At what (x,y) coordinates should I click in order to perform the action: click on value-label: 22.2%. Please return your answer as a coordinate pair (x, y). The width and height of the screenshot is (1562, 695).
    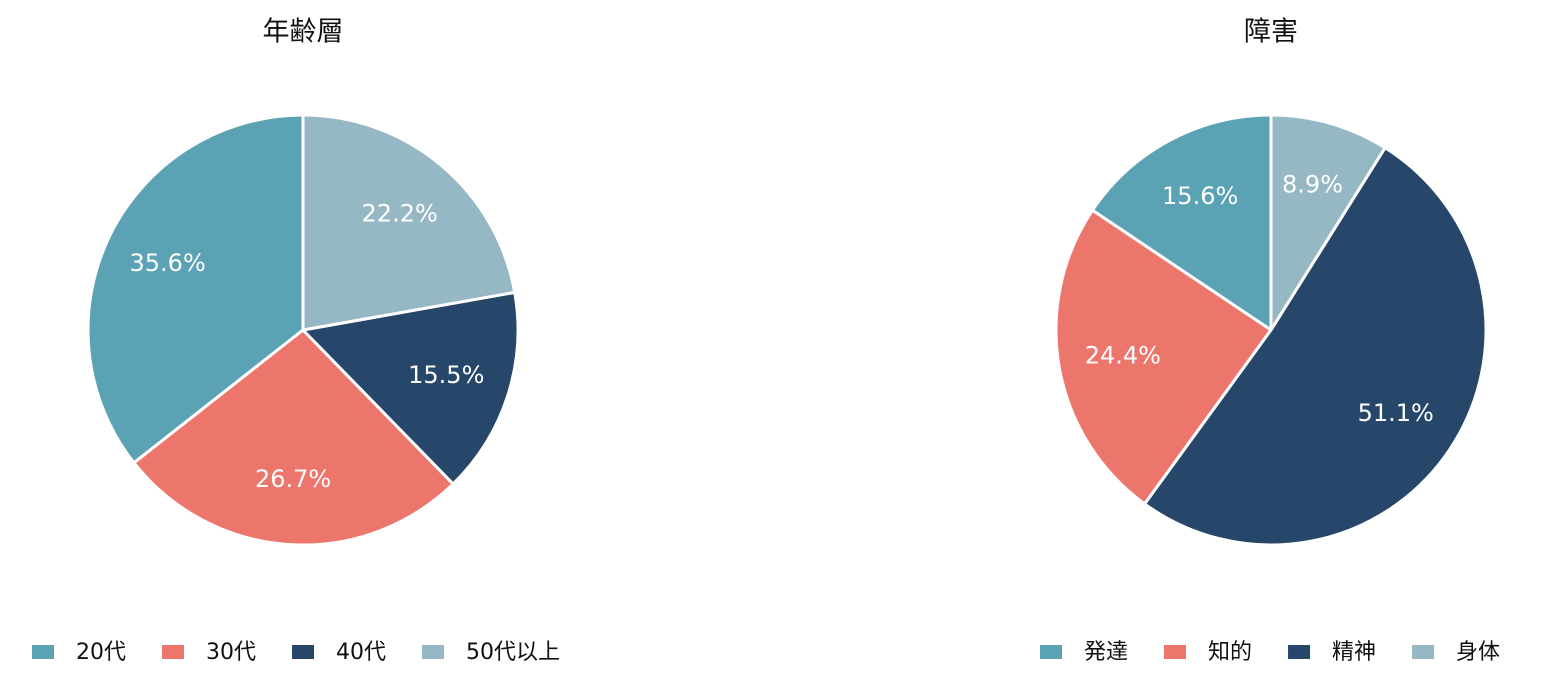
    Looking at the image, I should click on (400, 214).